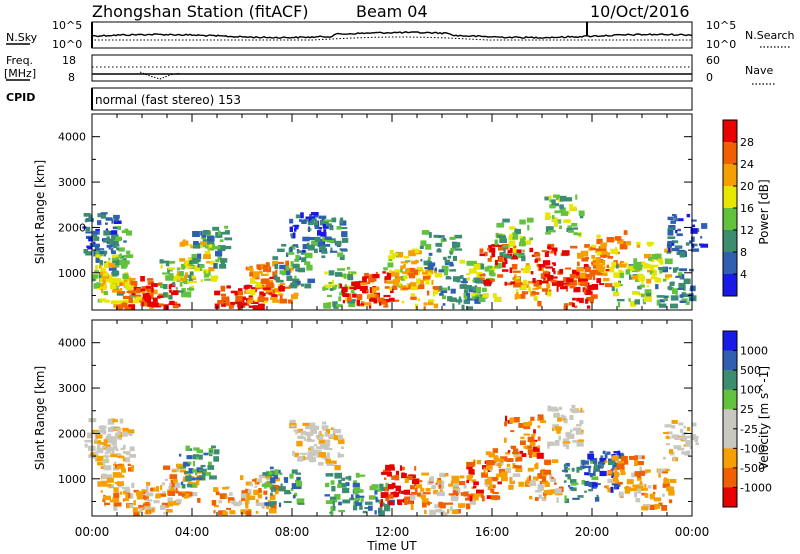  Describe the element at coordinates (168, 100) in the screenshot. I see `cpid-value: normal (fast stereo) 153` at that location.